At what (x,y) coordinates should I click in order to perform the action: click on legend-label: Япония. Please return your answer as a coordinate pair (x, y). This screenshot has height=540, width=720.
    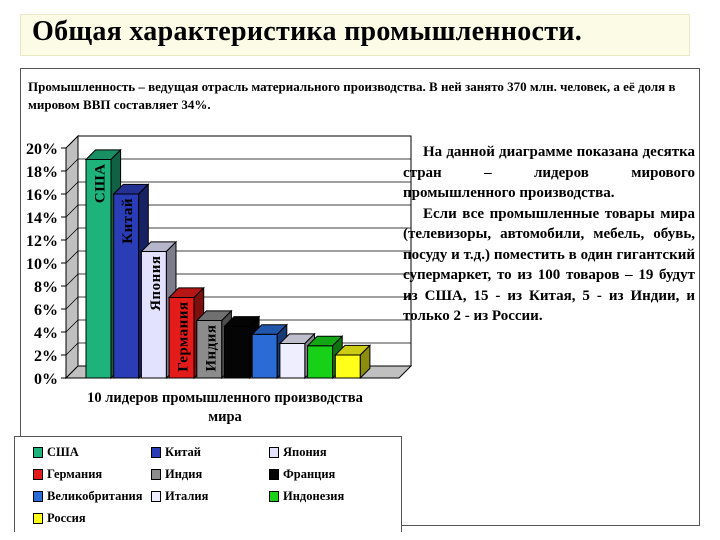
    Looking at the image, I should click on (305, 451).